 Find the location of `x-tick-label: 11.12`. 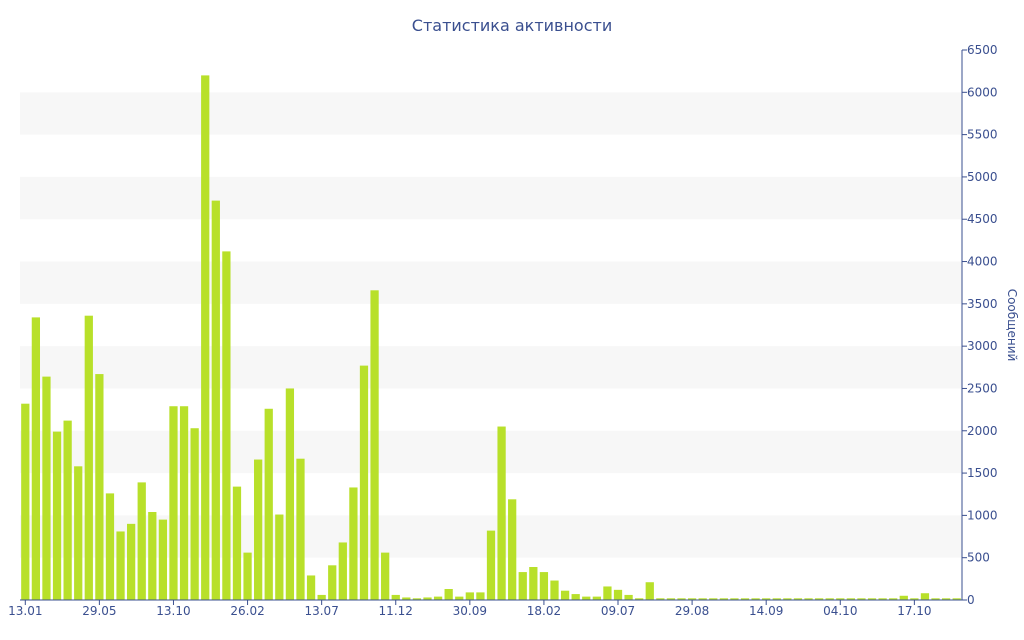

x-tick-label: 11.12 is located at coordinates (396, 611).